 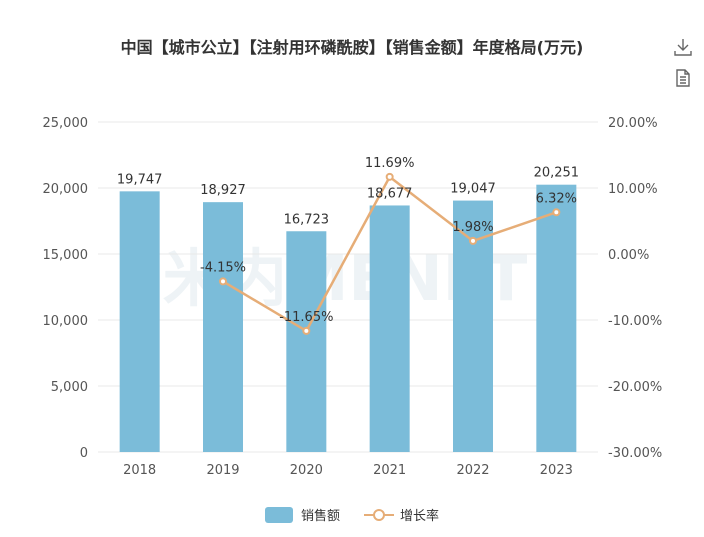 I want to click on legend: 销售额 增长率, so click(x=352, y=514).